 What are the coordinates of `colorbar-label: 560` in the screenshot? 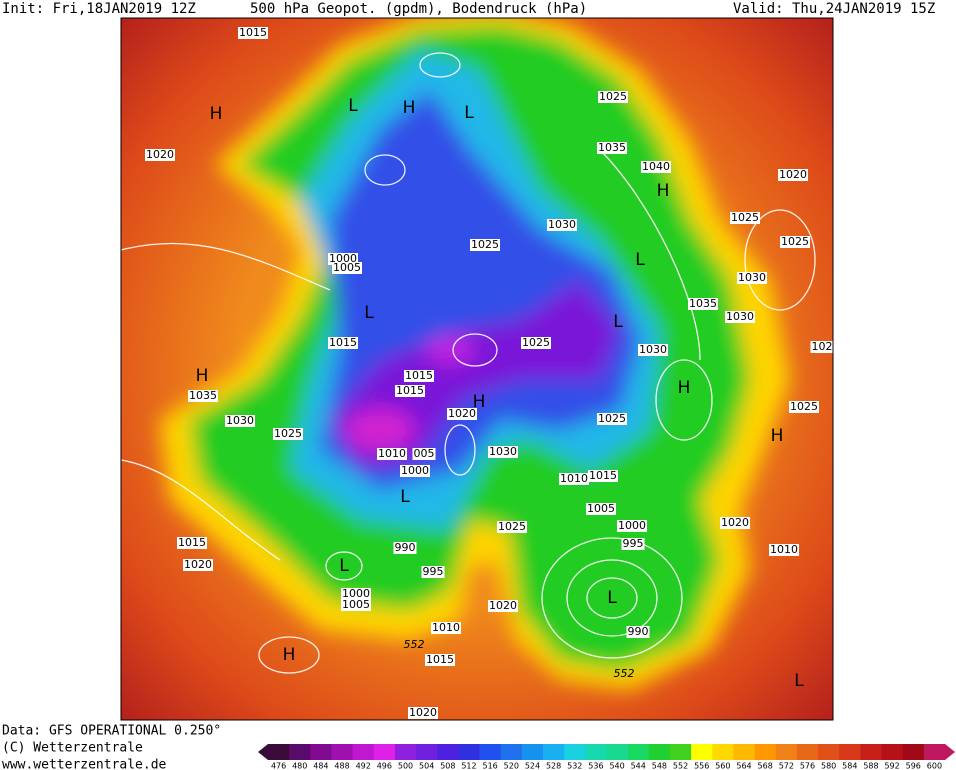 It's located at (722, 766).